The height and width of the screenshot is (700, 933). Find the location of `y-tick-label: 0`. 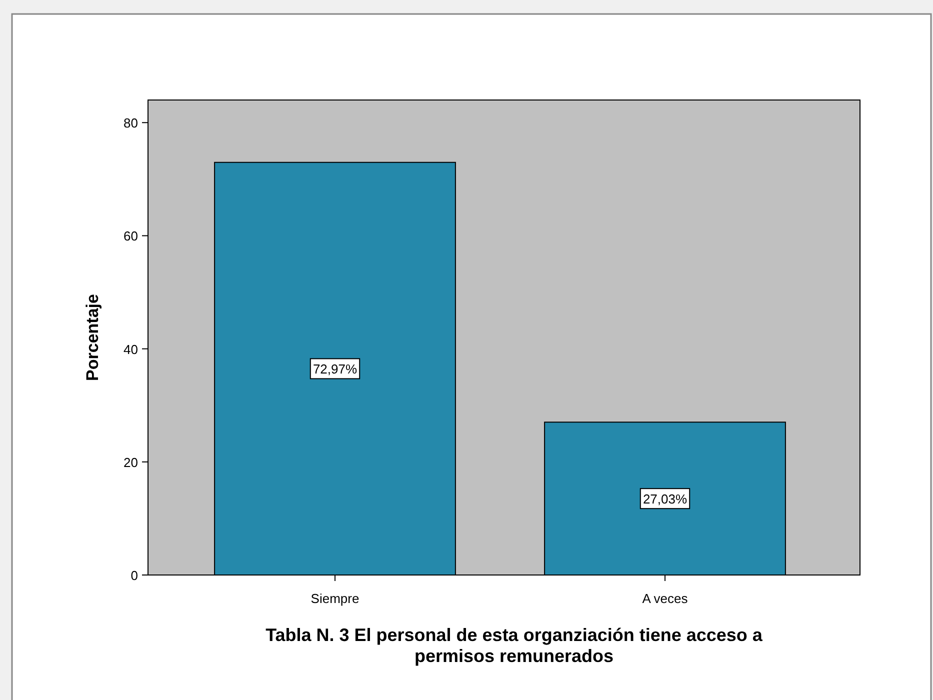

y-tick-label: 0 is located at coordinates (134, 575).